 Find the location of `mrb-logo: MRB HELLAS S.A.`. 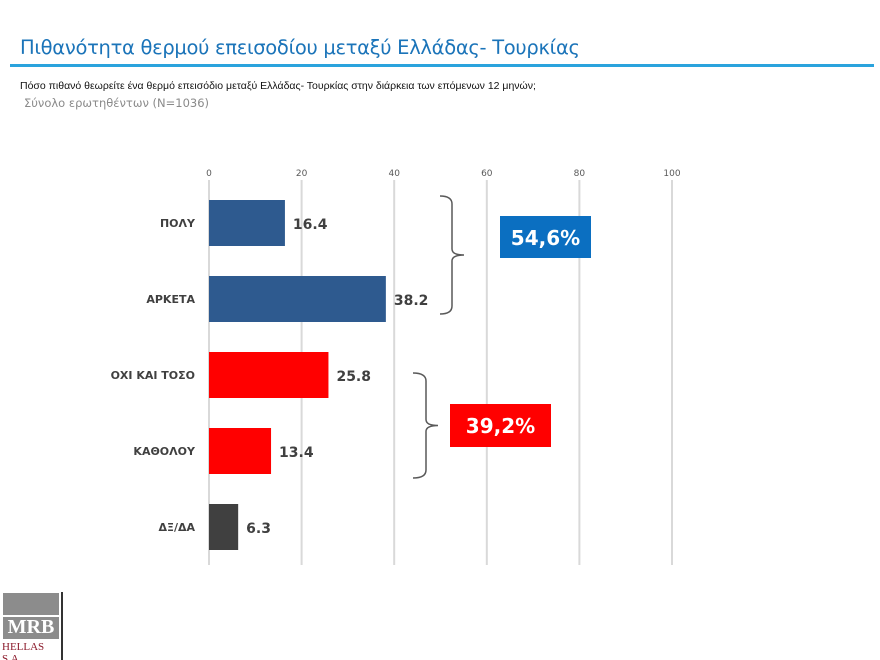

mrb-logo: MRB HELLAS S.A. is located at coordinates (33, 626).